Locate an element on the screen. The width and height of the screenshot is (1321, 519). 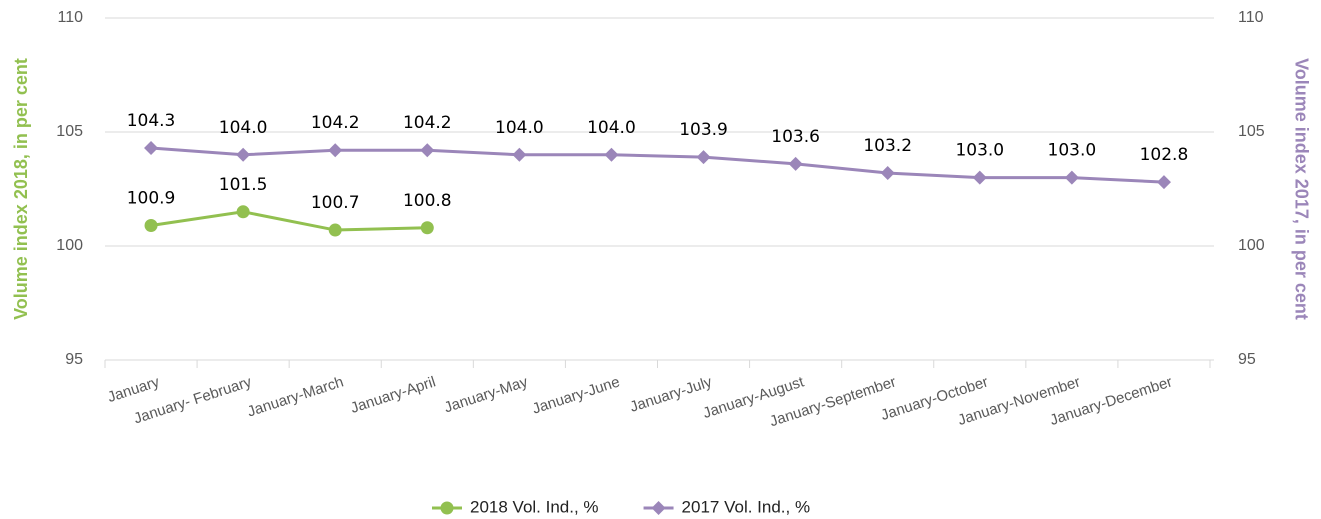
x-tick-label: January-June is located at coordinates (576, 395).